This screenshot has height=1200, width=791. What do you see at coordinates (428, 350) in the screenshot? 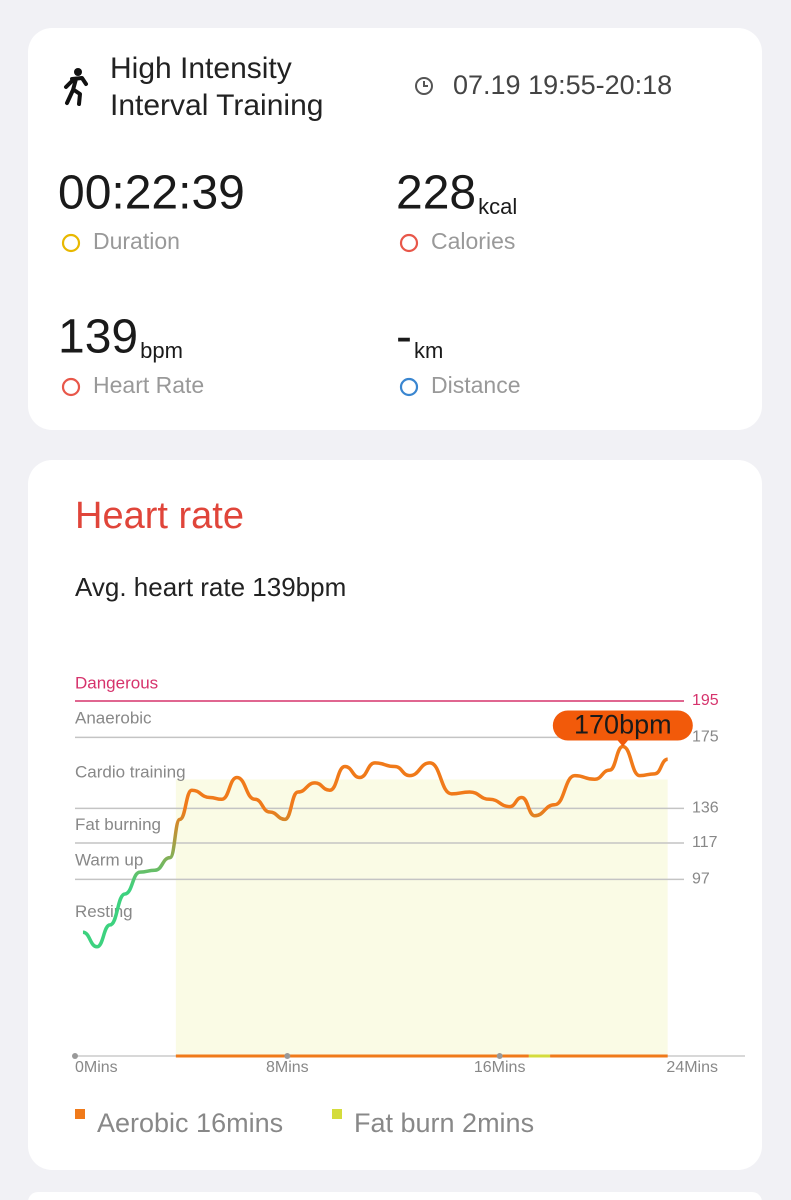
I see `stat-unit: km` at bounding box center [428, 350].